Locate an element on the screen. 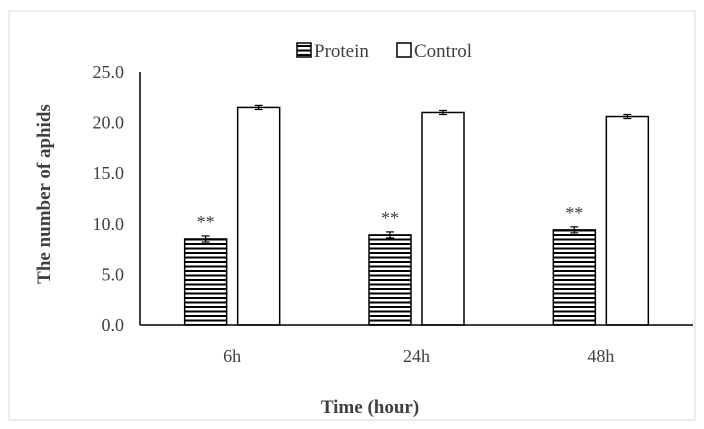 This screenshot has width=704, height=429. bar-control-48h is located at coordinates (627, 220).